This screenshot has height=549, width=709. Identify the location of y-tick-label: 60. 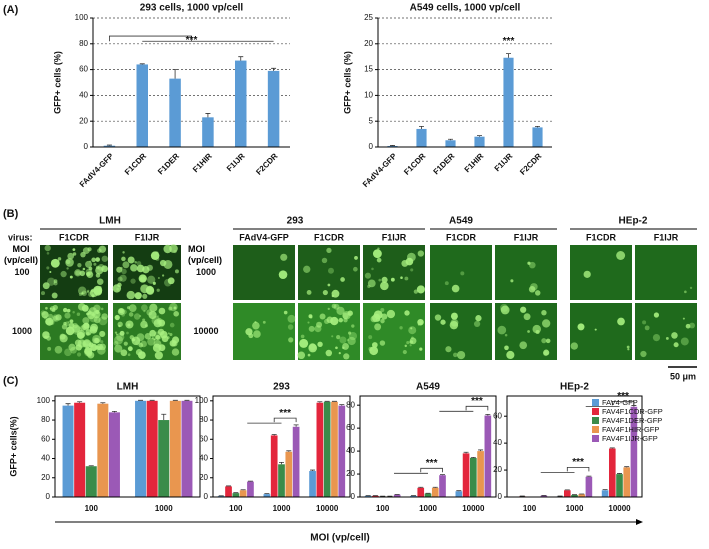
(350, 427).